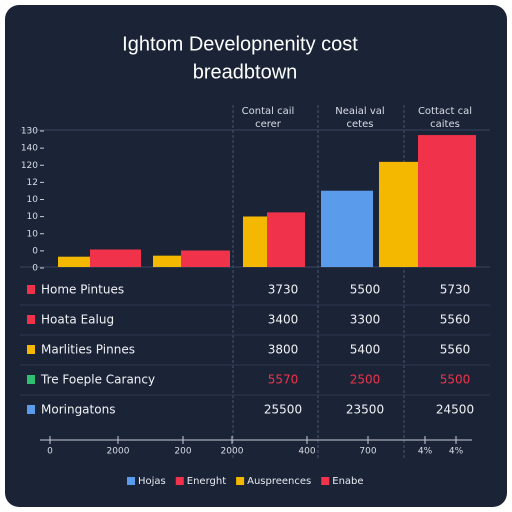 The width and height of the screenshot is (512, 512). What do you see at coordinates (240, 44) in the screenshot?
I see `title: Ightom Developnenity cost` at bounding box center [240, 44].